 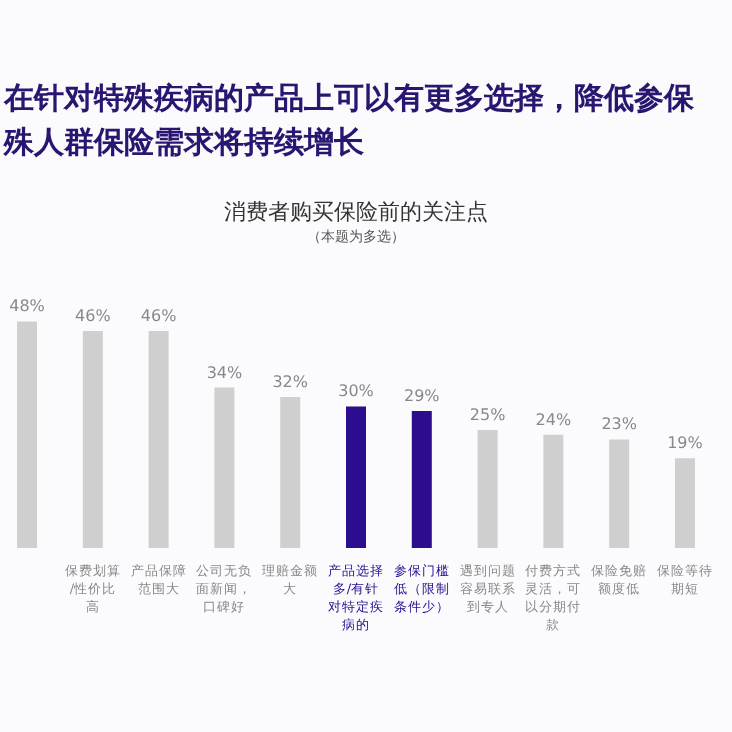 I want to click on data-label: 30%, so click(x=356, y=391).